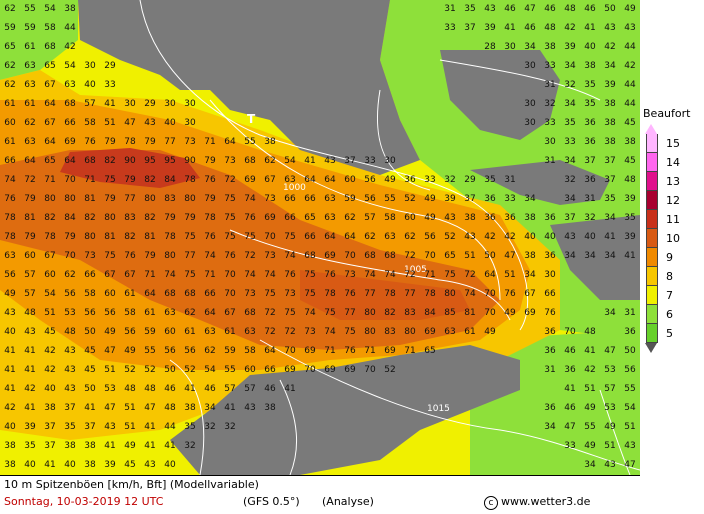 This screenshot has height=514, width=704. I want to click on legend-title: Beaufort, so click(667, 113).